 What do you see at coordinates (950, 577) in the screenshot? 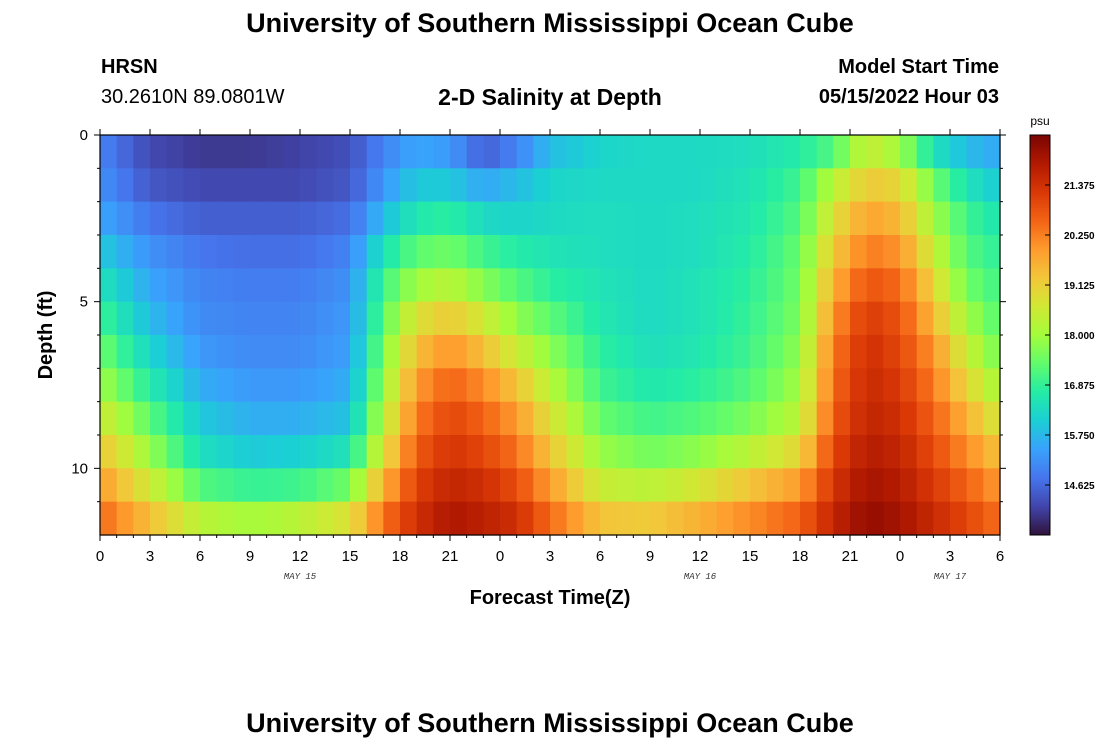
I see `x-date-label: MAY 17` at bounding box center [950, 577].